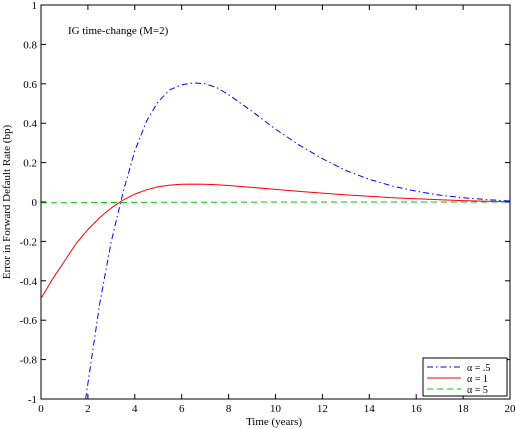 This screenshot has height=429, width=515. I want to click on x-tick-label: 14, so click(370, 409).